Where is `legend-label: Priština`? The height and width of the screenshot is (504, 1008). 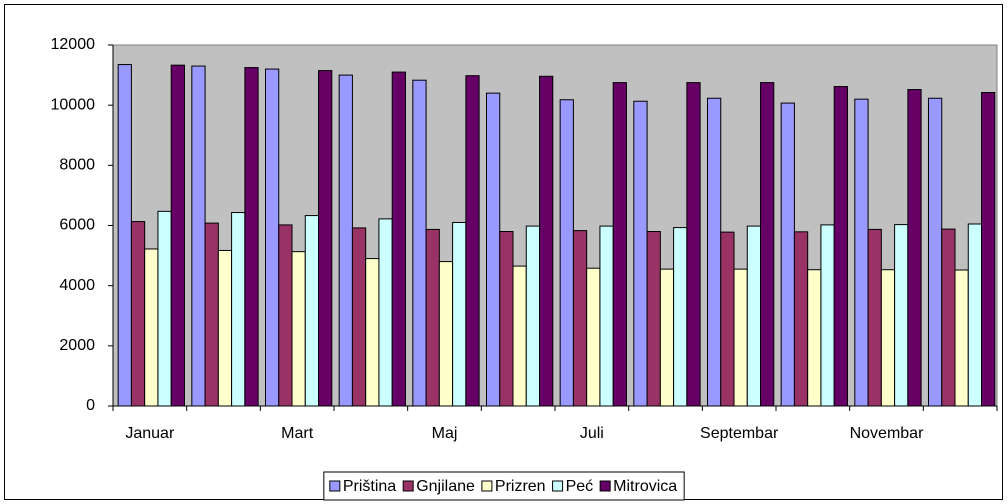
legend-label: Priština is located at coordinates (369, 486).